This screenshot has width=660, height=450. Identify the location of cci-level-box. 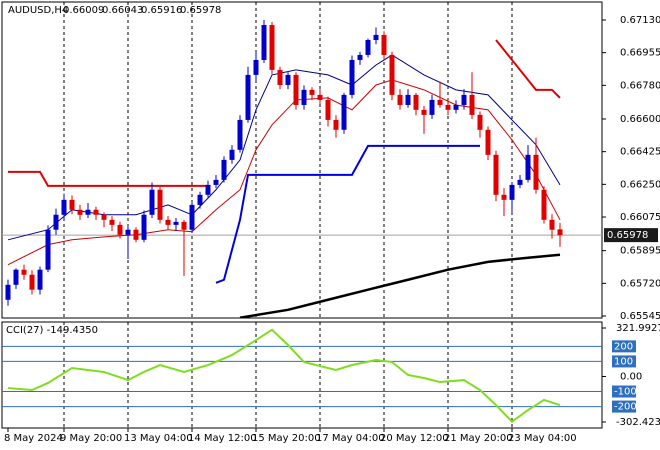
(624, 391).